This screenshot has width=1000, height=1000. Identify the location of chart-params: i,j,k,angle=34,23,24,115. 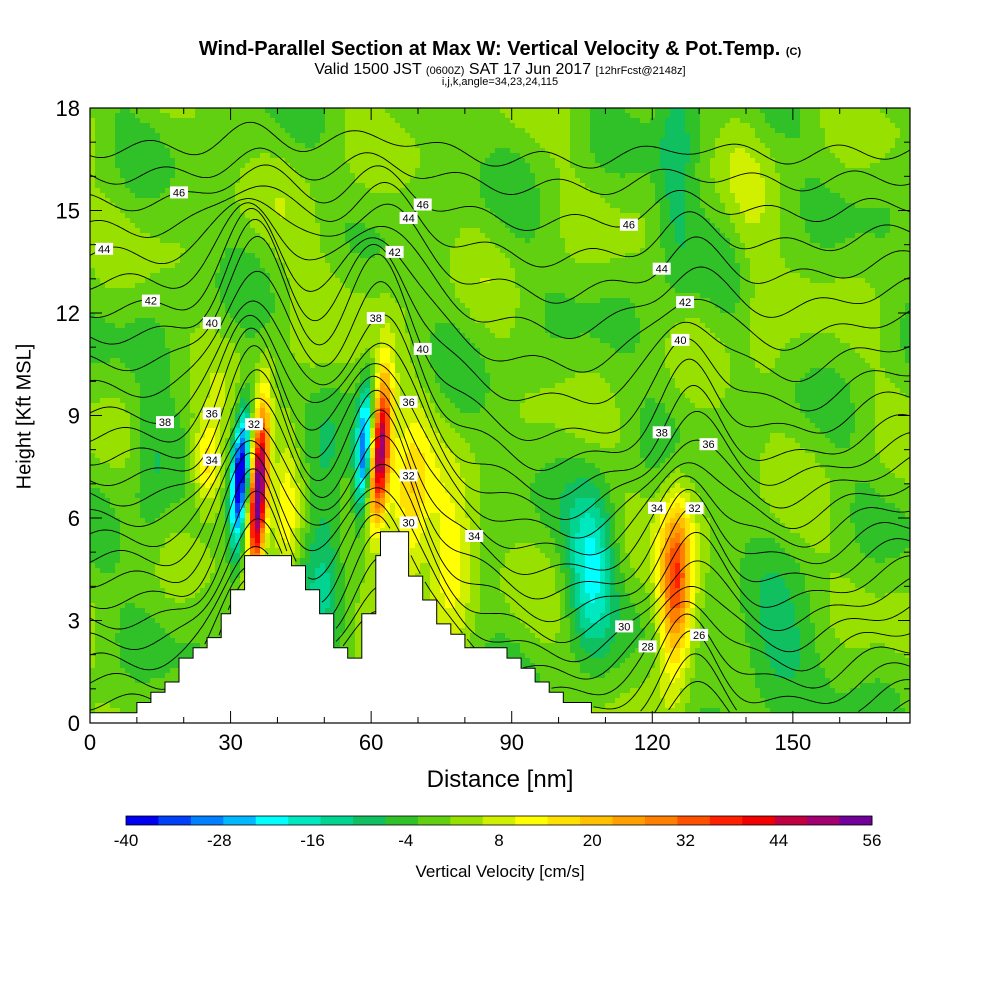
(500, 82).